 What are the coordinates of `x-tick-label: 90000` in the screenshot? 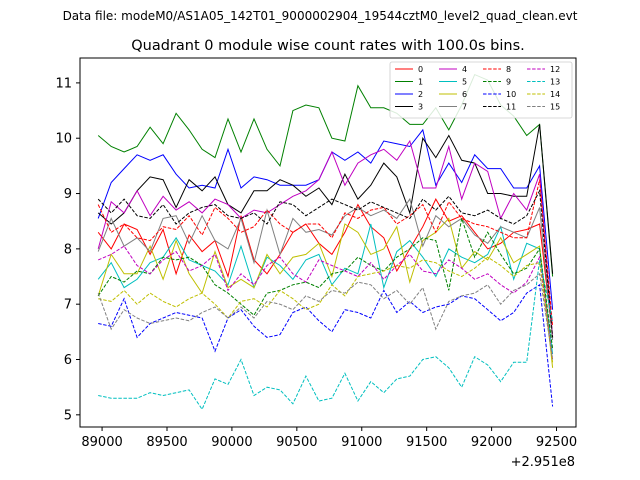 It's located at (231, 442).